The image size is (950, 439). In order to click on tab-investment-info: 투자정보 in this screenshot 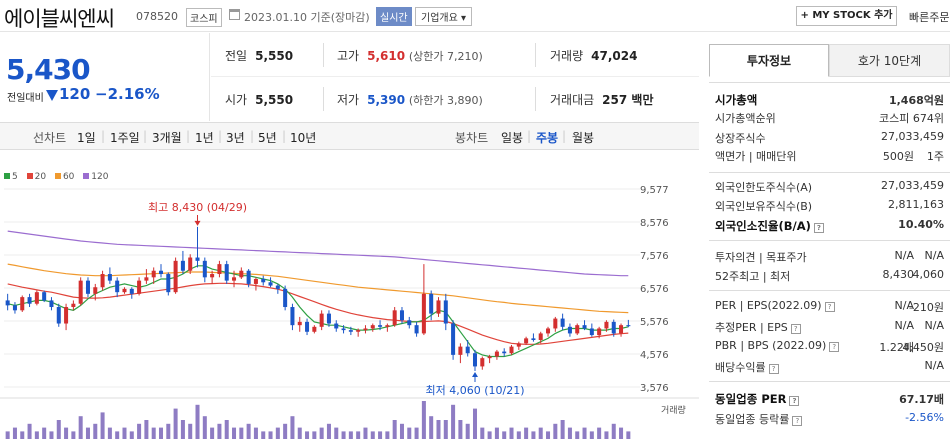, I will do `click(769, 60)`.